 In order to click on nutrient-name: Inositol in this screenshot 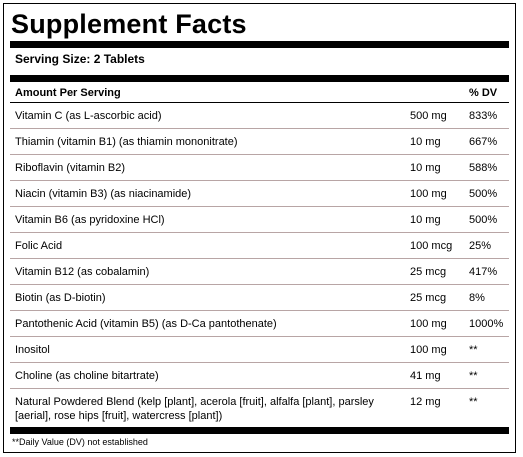, I will do `click(32, 350)`.